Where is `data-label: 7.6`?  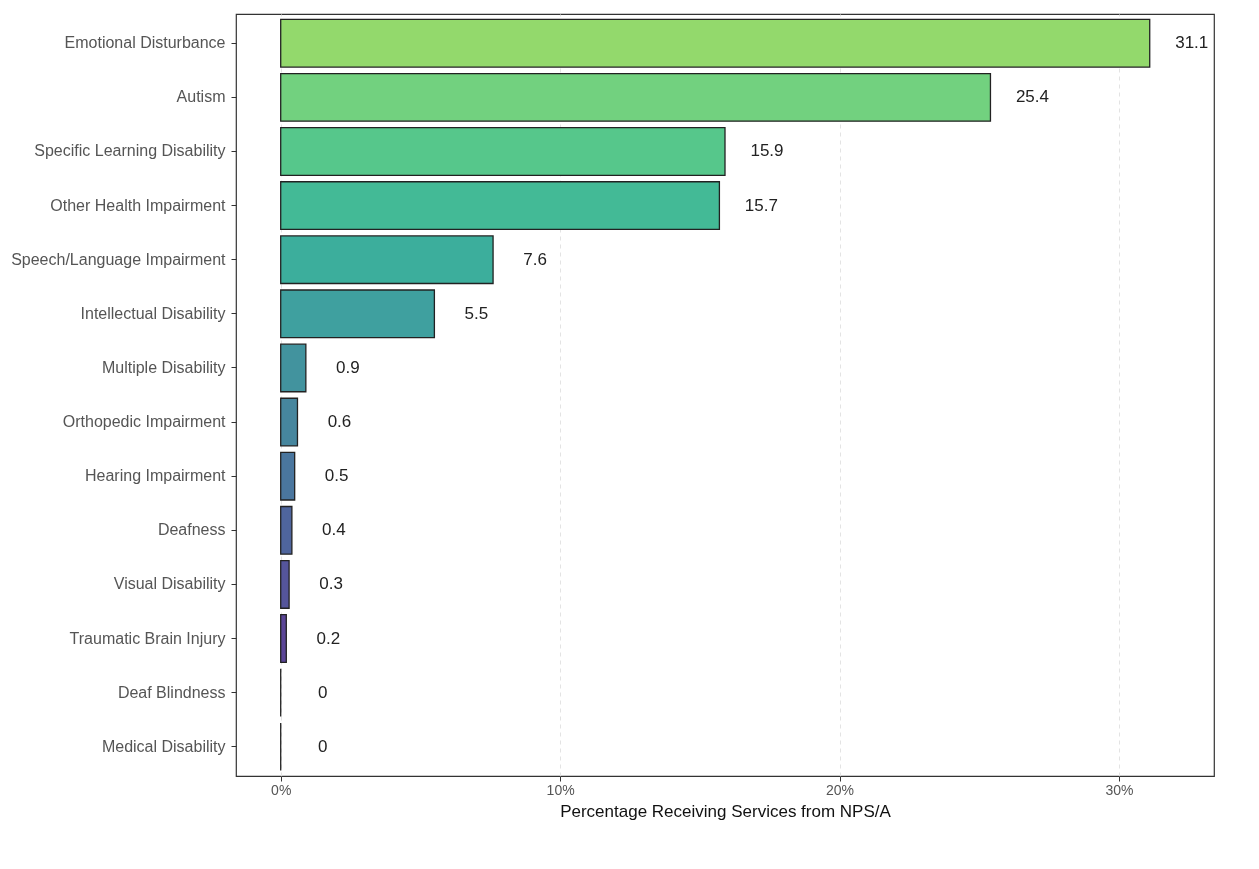 data-label: 7.6 is located at coordinates (535, 259).